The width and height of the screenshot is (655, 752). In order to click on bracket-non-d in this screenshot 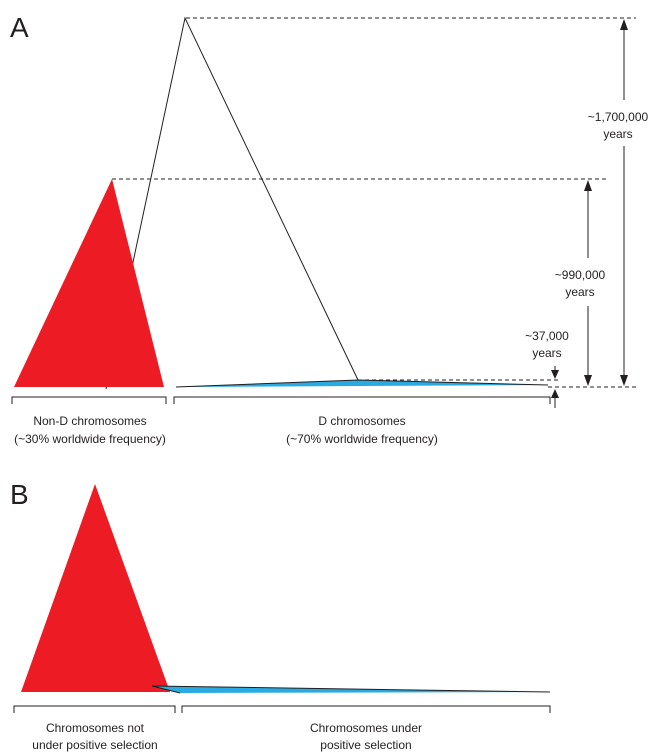, I will do `click(89, 400)`.